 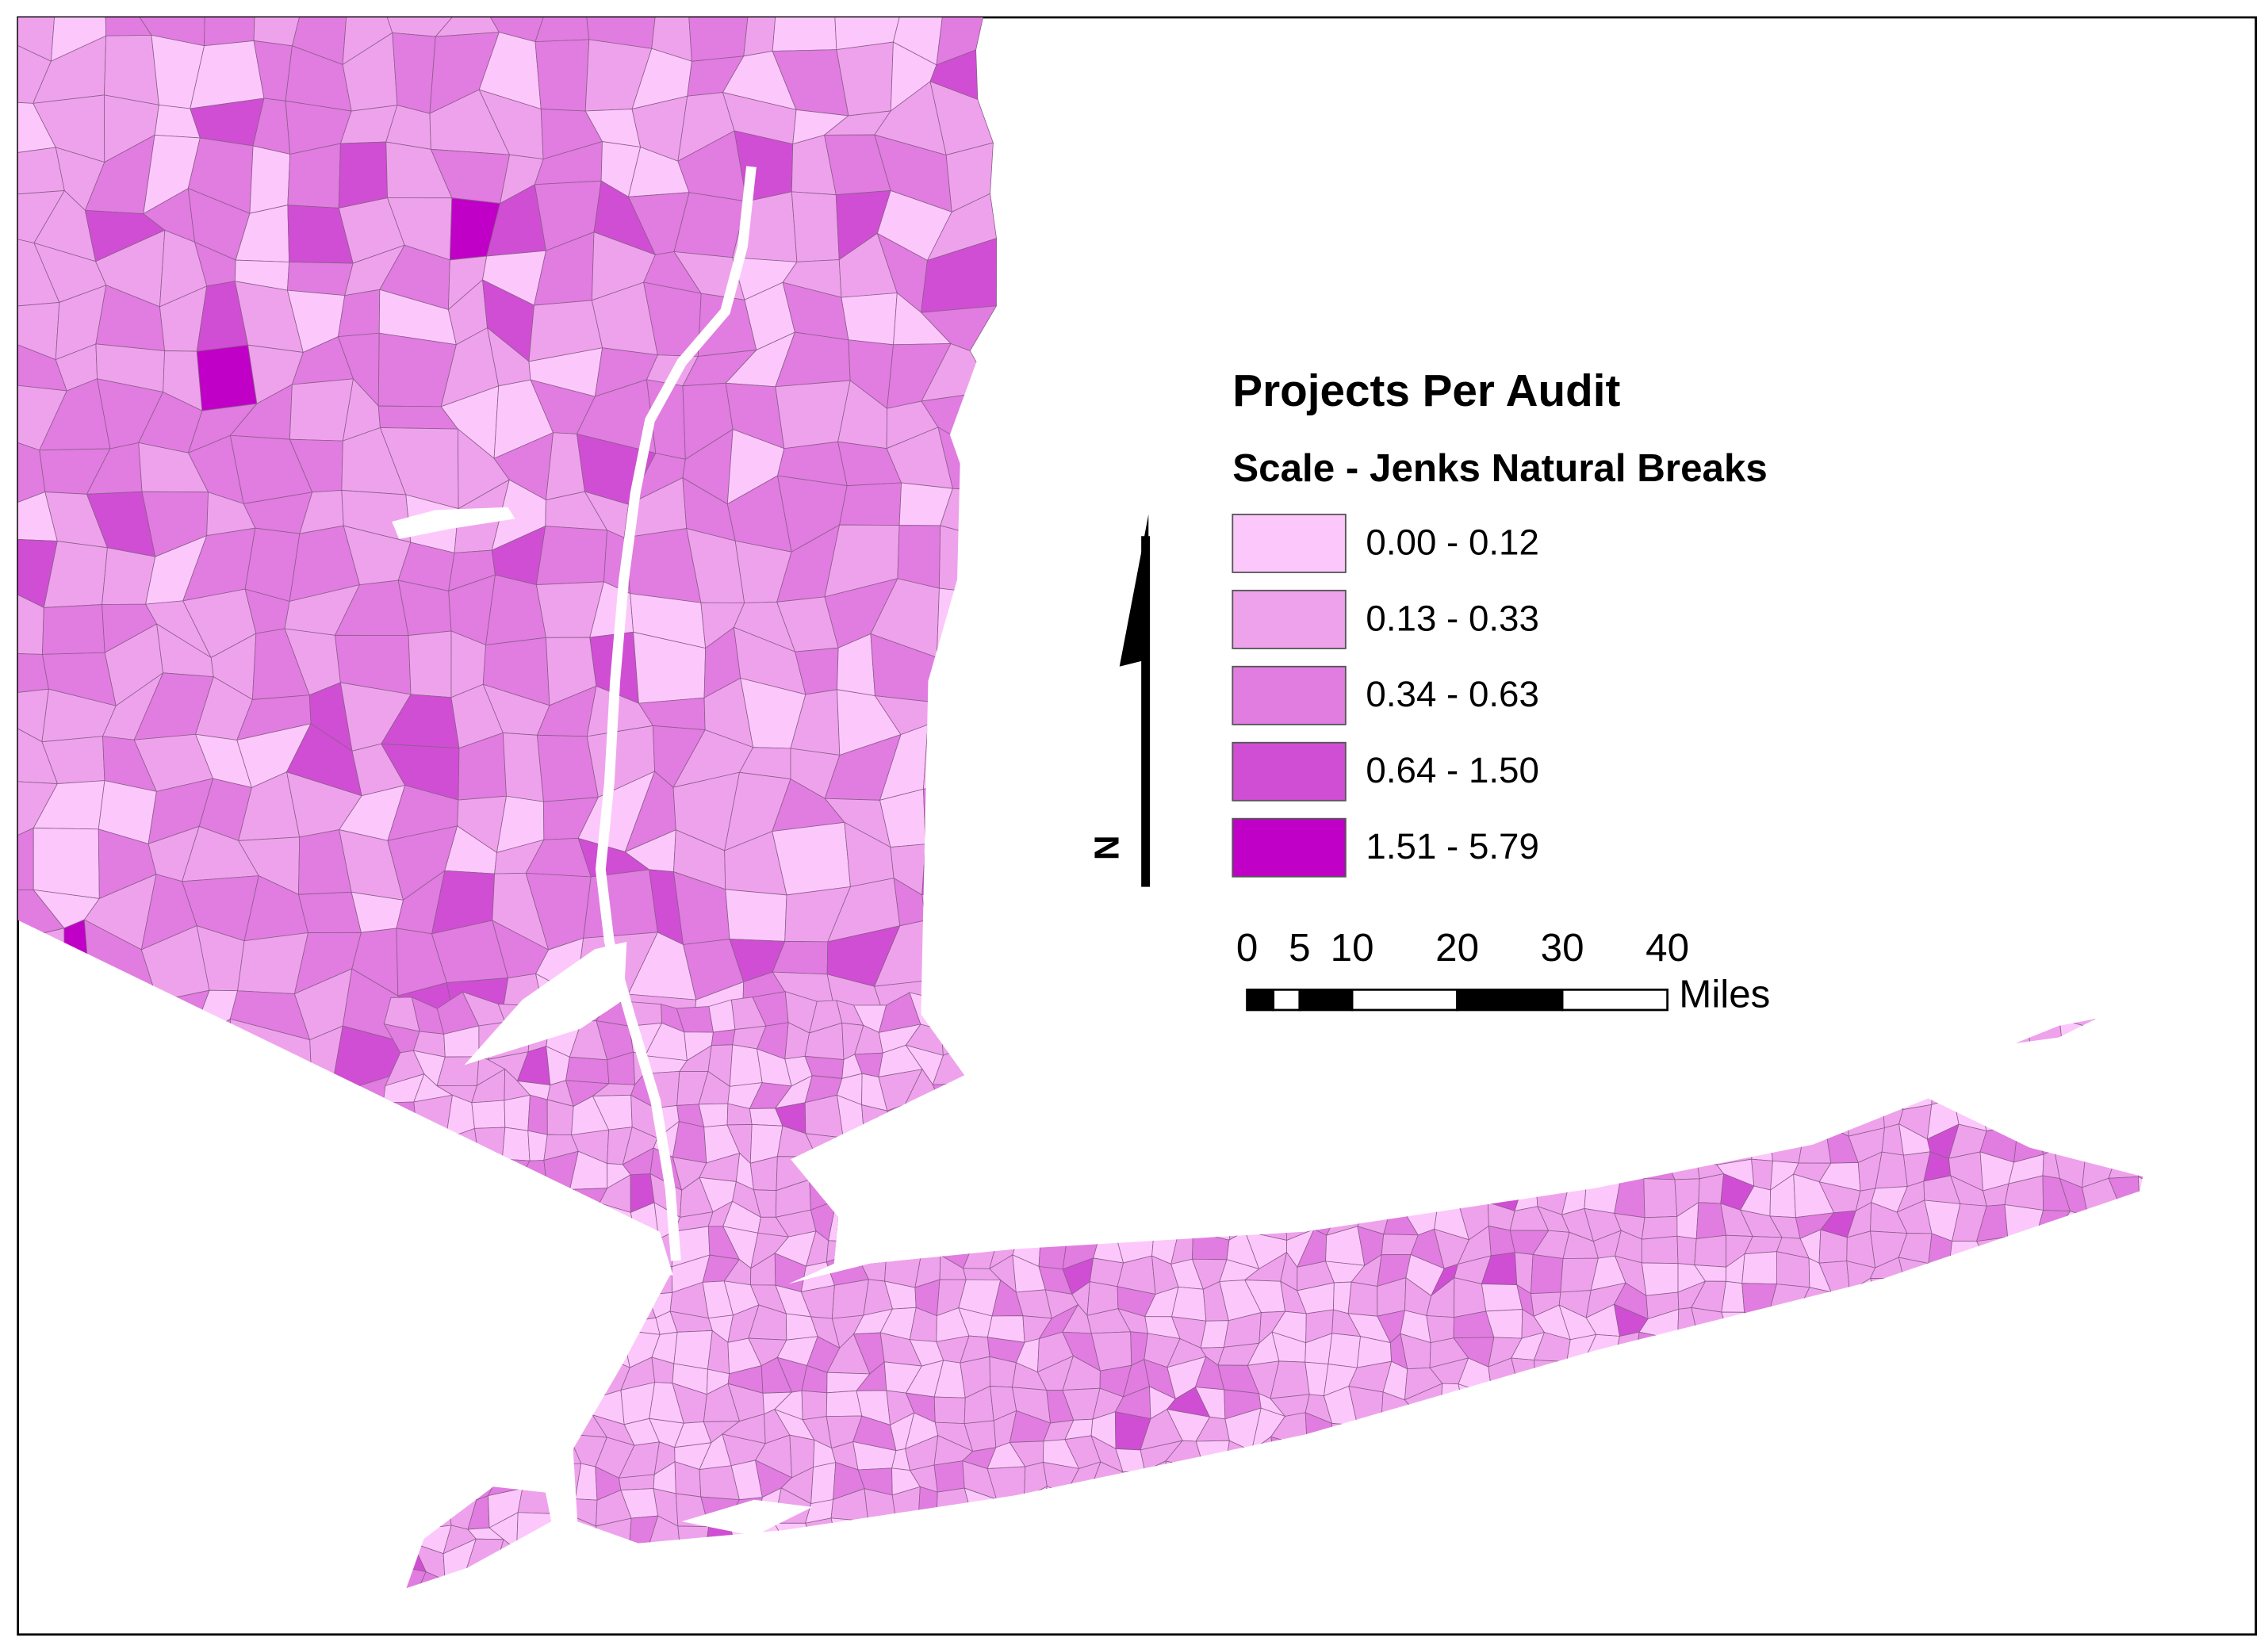 I want to click on legend-label: 0.00 - 0.12, so click(x=1452, y=542).